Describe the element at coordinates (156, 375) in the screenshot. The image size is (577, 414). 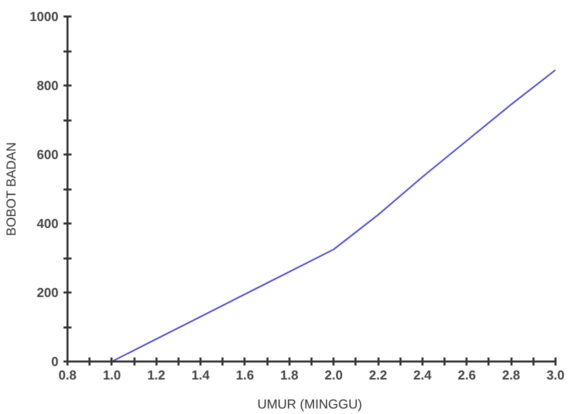
I see `x-tick-label: 1.2` at that location.